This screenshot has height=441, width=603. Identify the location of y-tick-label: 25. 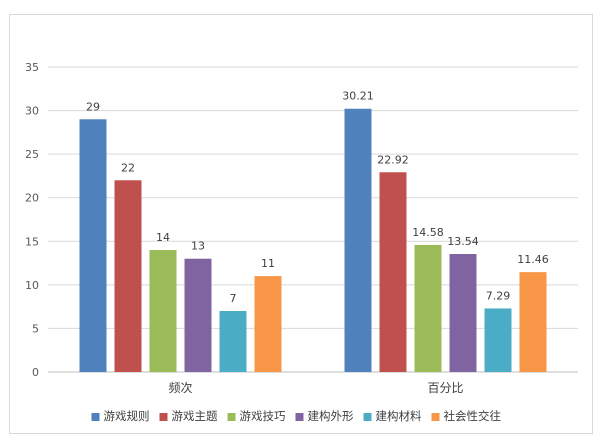
(32, 154).